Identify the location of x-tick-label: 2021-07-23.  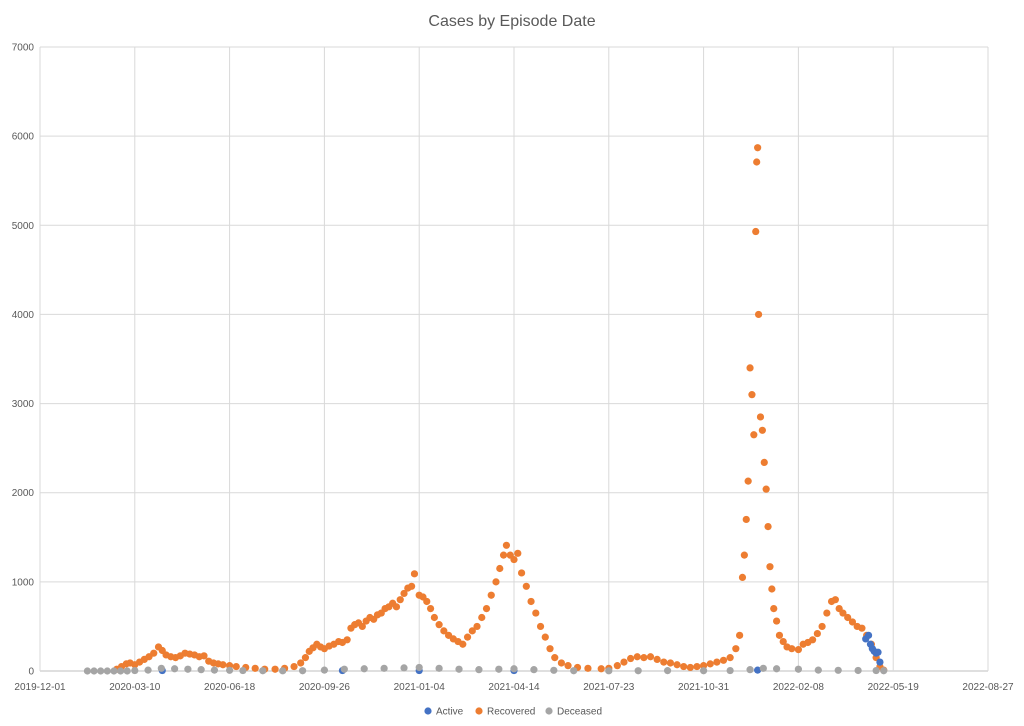
(609, 687).